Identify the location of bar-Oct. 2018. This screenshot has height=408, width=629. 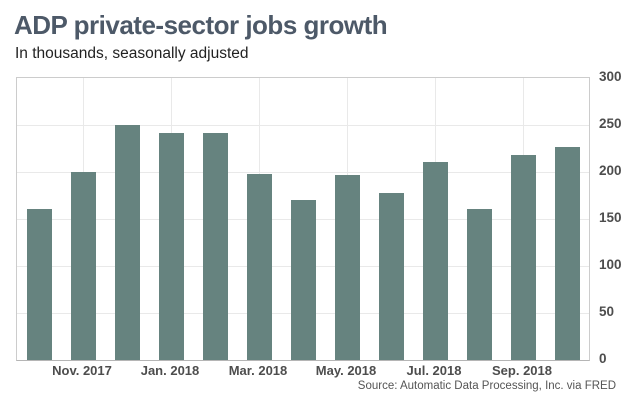
(567, 253).